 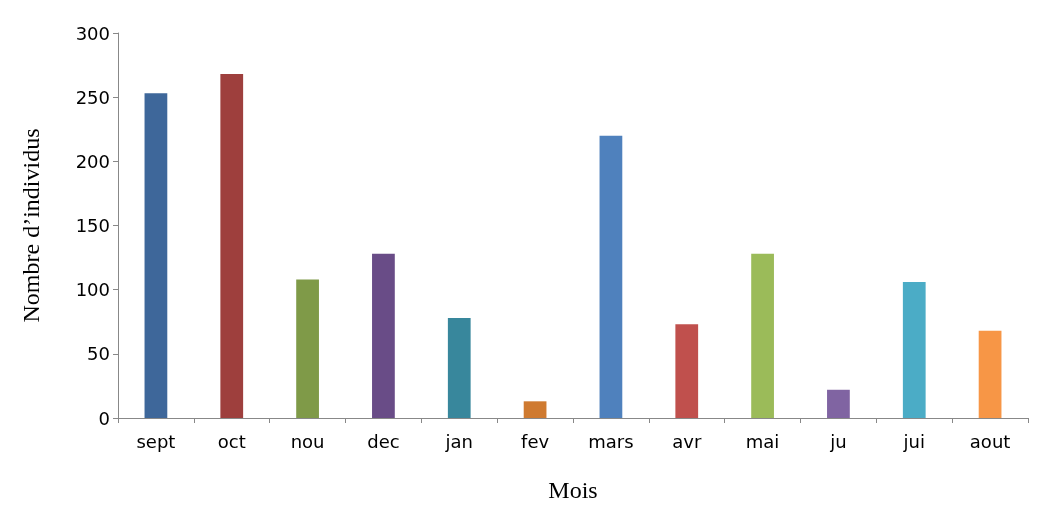 I want to click on x-tick-label: aout, so click(x=990, y=441).